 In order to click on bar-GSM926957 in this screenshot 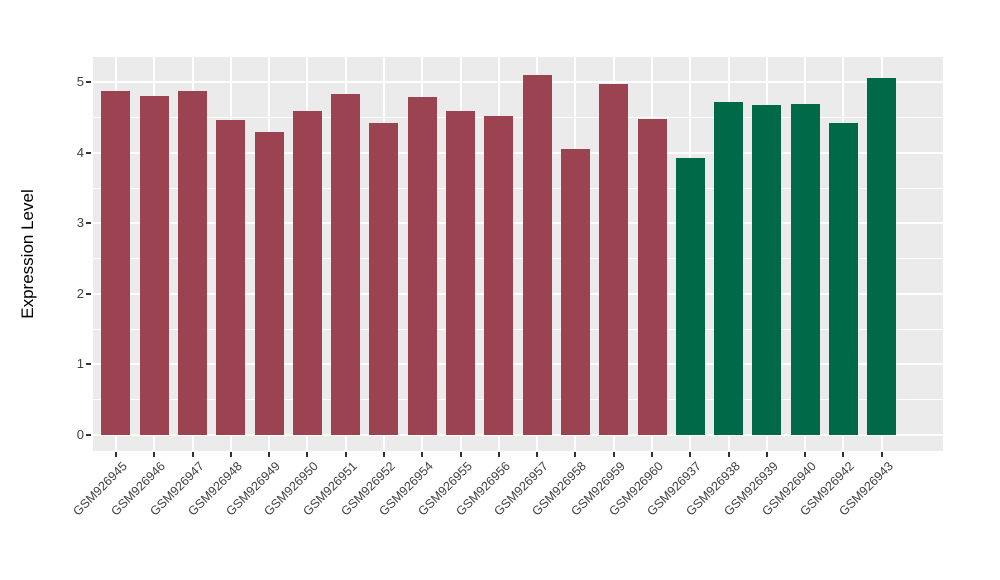, I will do `click(537, 254)`.